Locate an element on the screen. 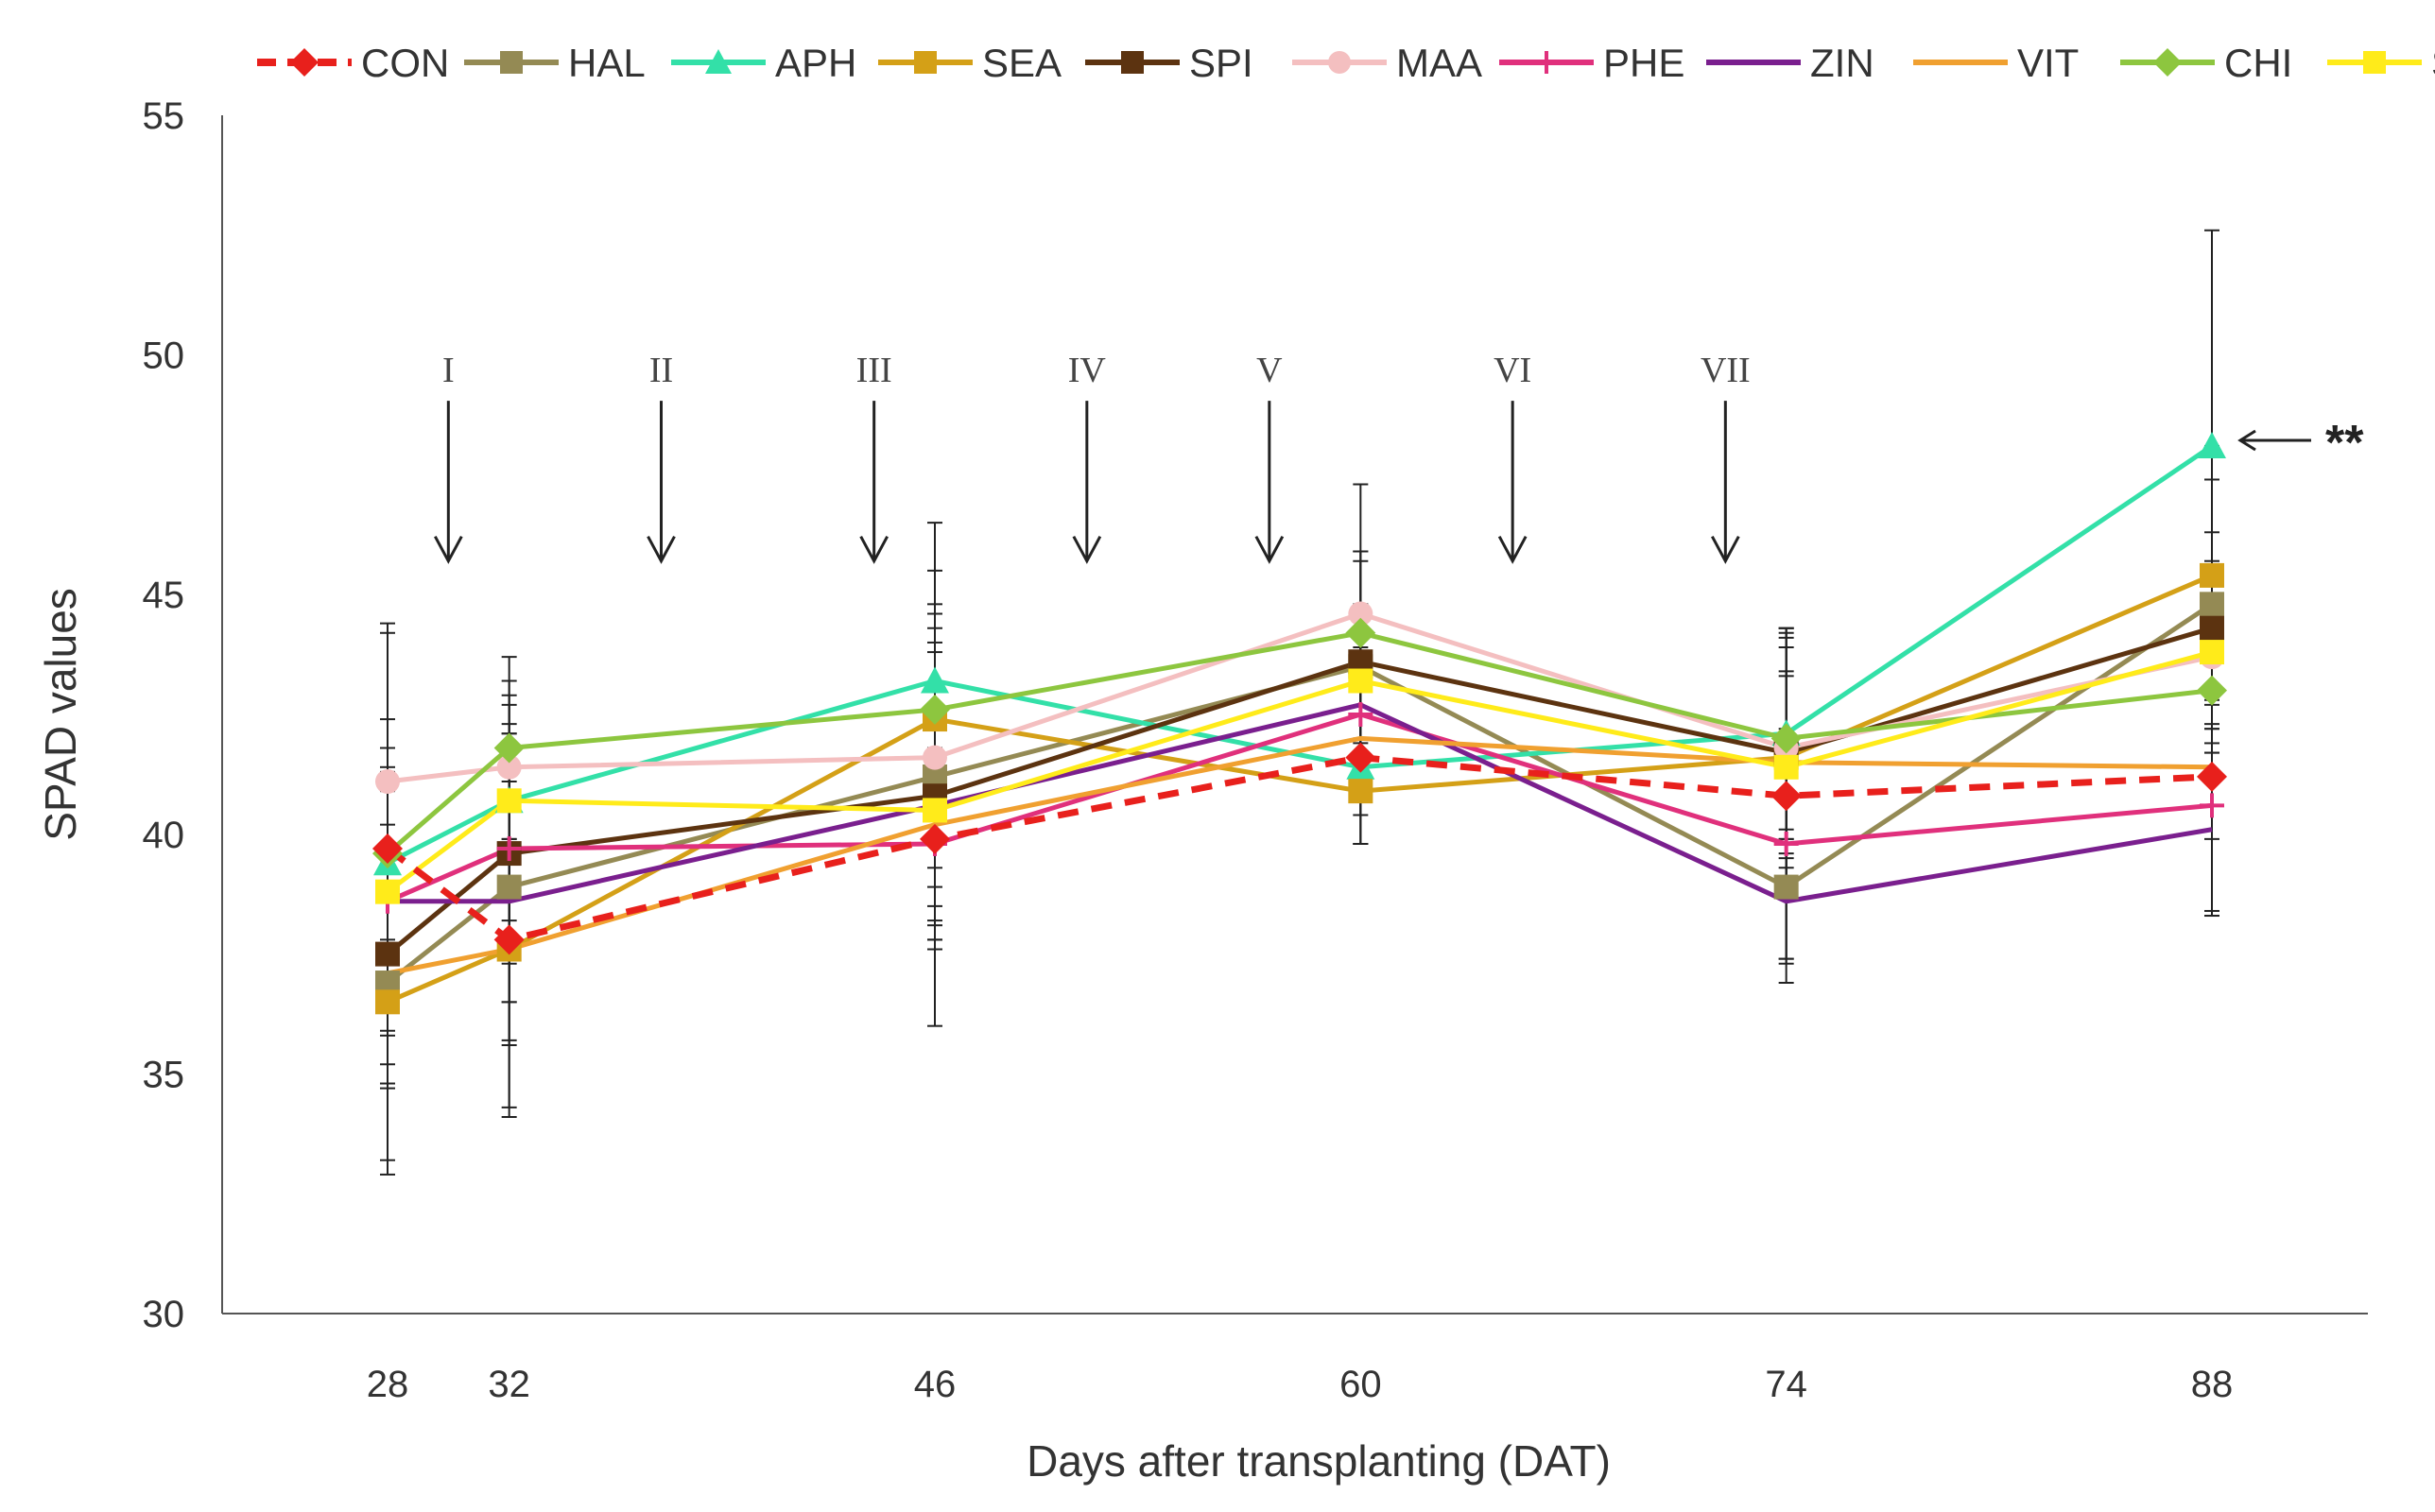 This screenshot has width=2435, height=1512. x-axis-title: Days after transplanting (DAT) is located at coordinates (1319, 1461).